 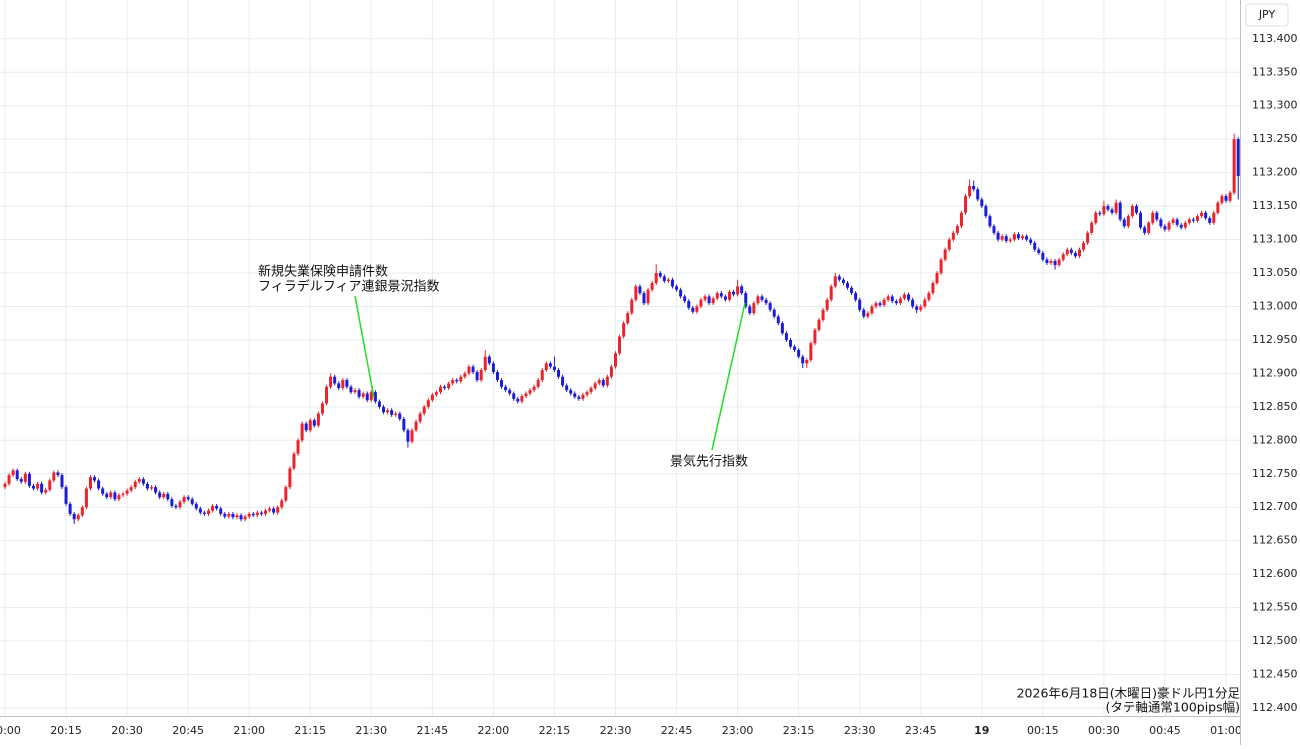 I want to click on y-axis-title: JPY, so click(x=1267, y=14).